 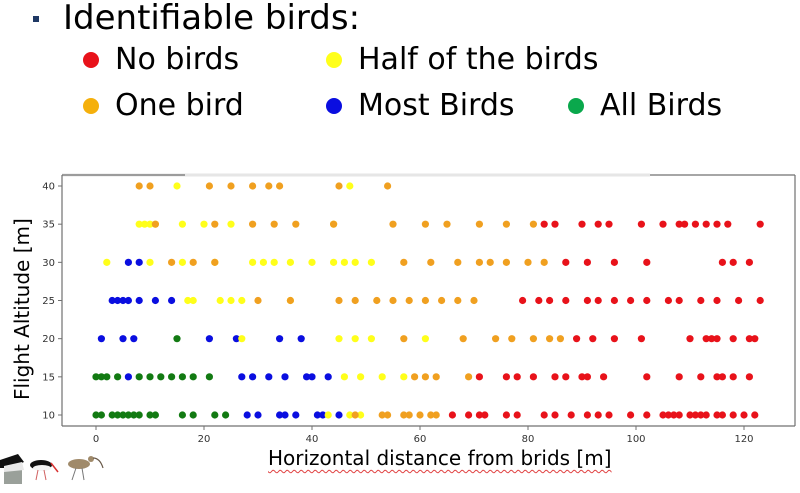 What do you see at coordinates (528, 439) in the screenshot?
I see `x-tick-label: 80` at bounding box center [528, 439].